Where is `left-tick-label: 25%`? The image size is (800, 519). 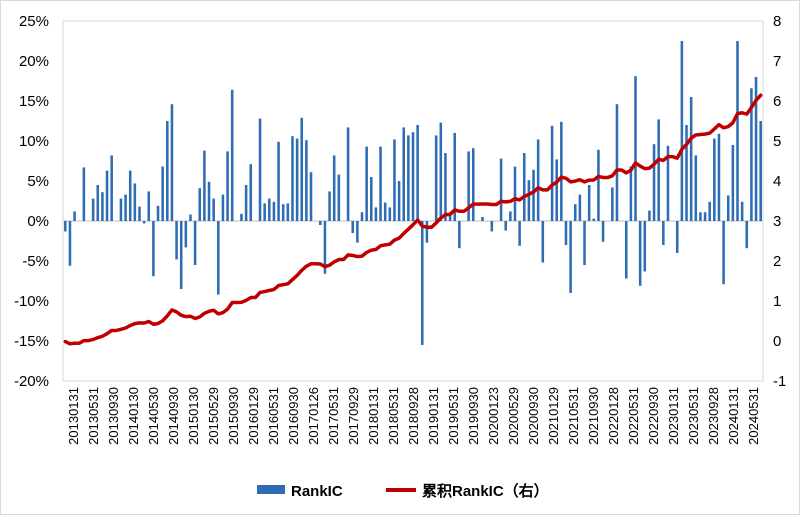 left-tick-label: 25% is located at coordinates (34, 21).